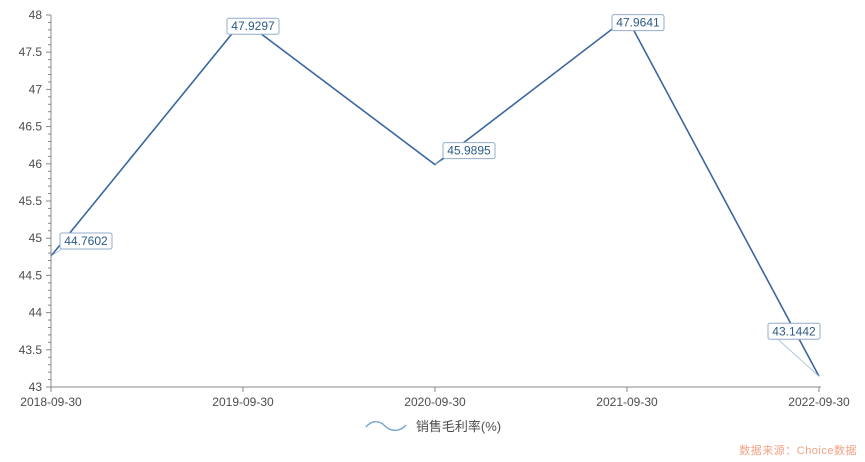  What do you see at coordinates (36, 313) in the screenshot?
I see `y-axis-tick-label: 44` at bounding box center [36, 313].